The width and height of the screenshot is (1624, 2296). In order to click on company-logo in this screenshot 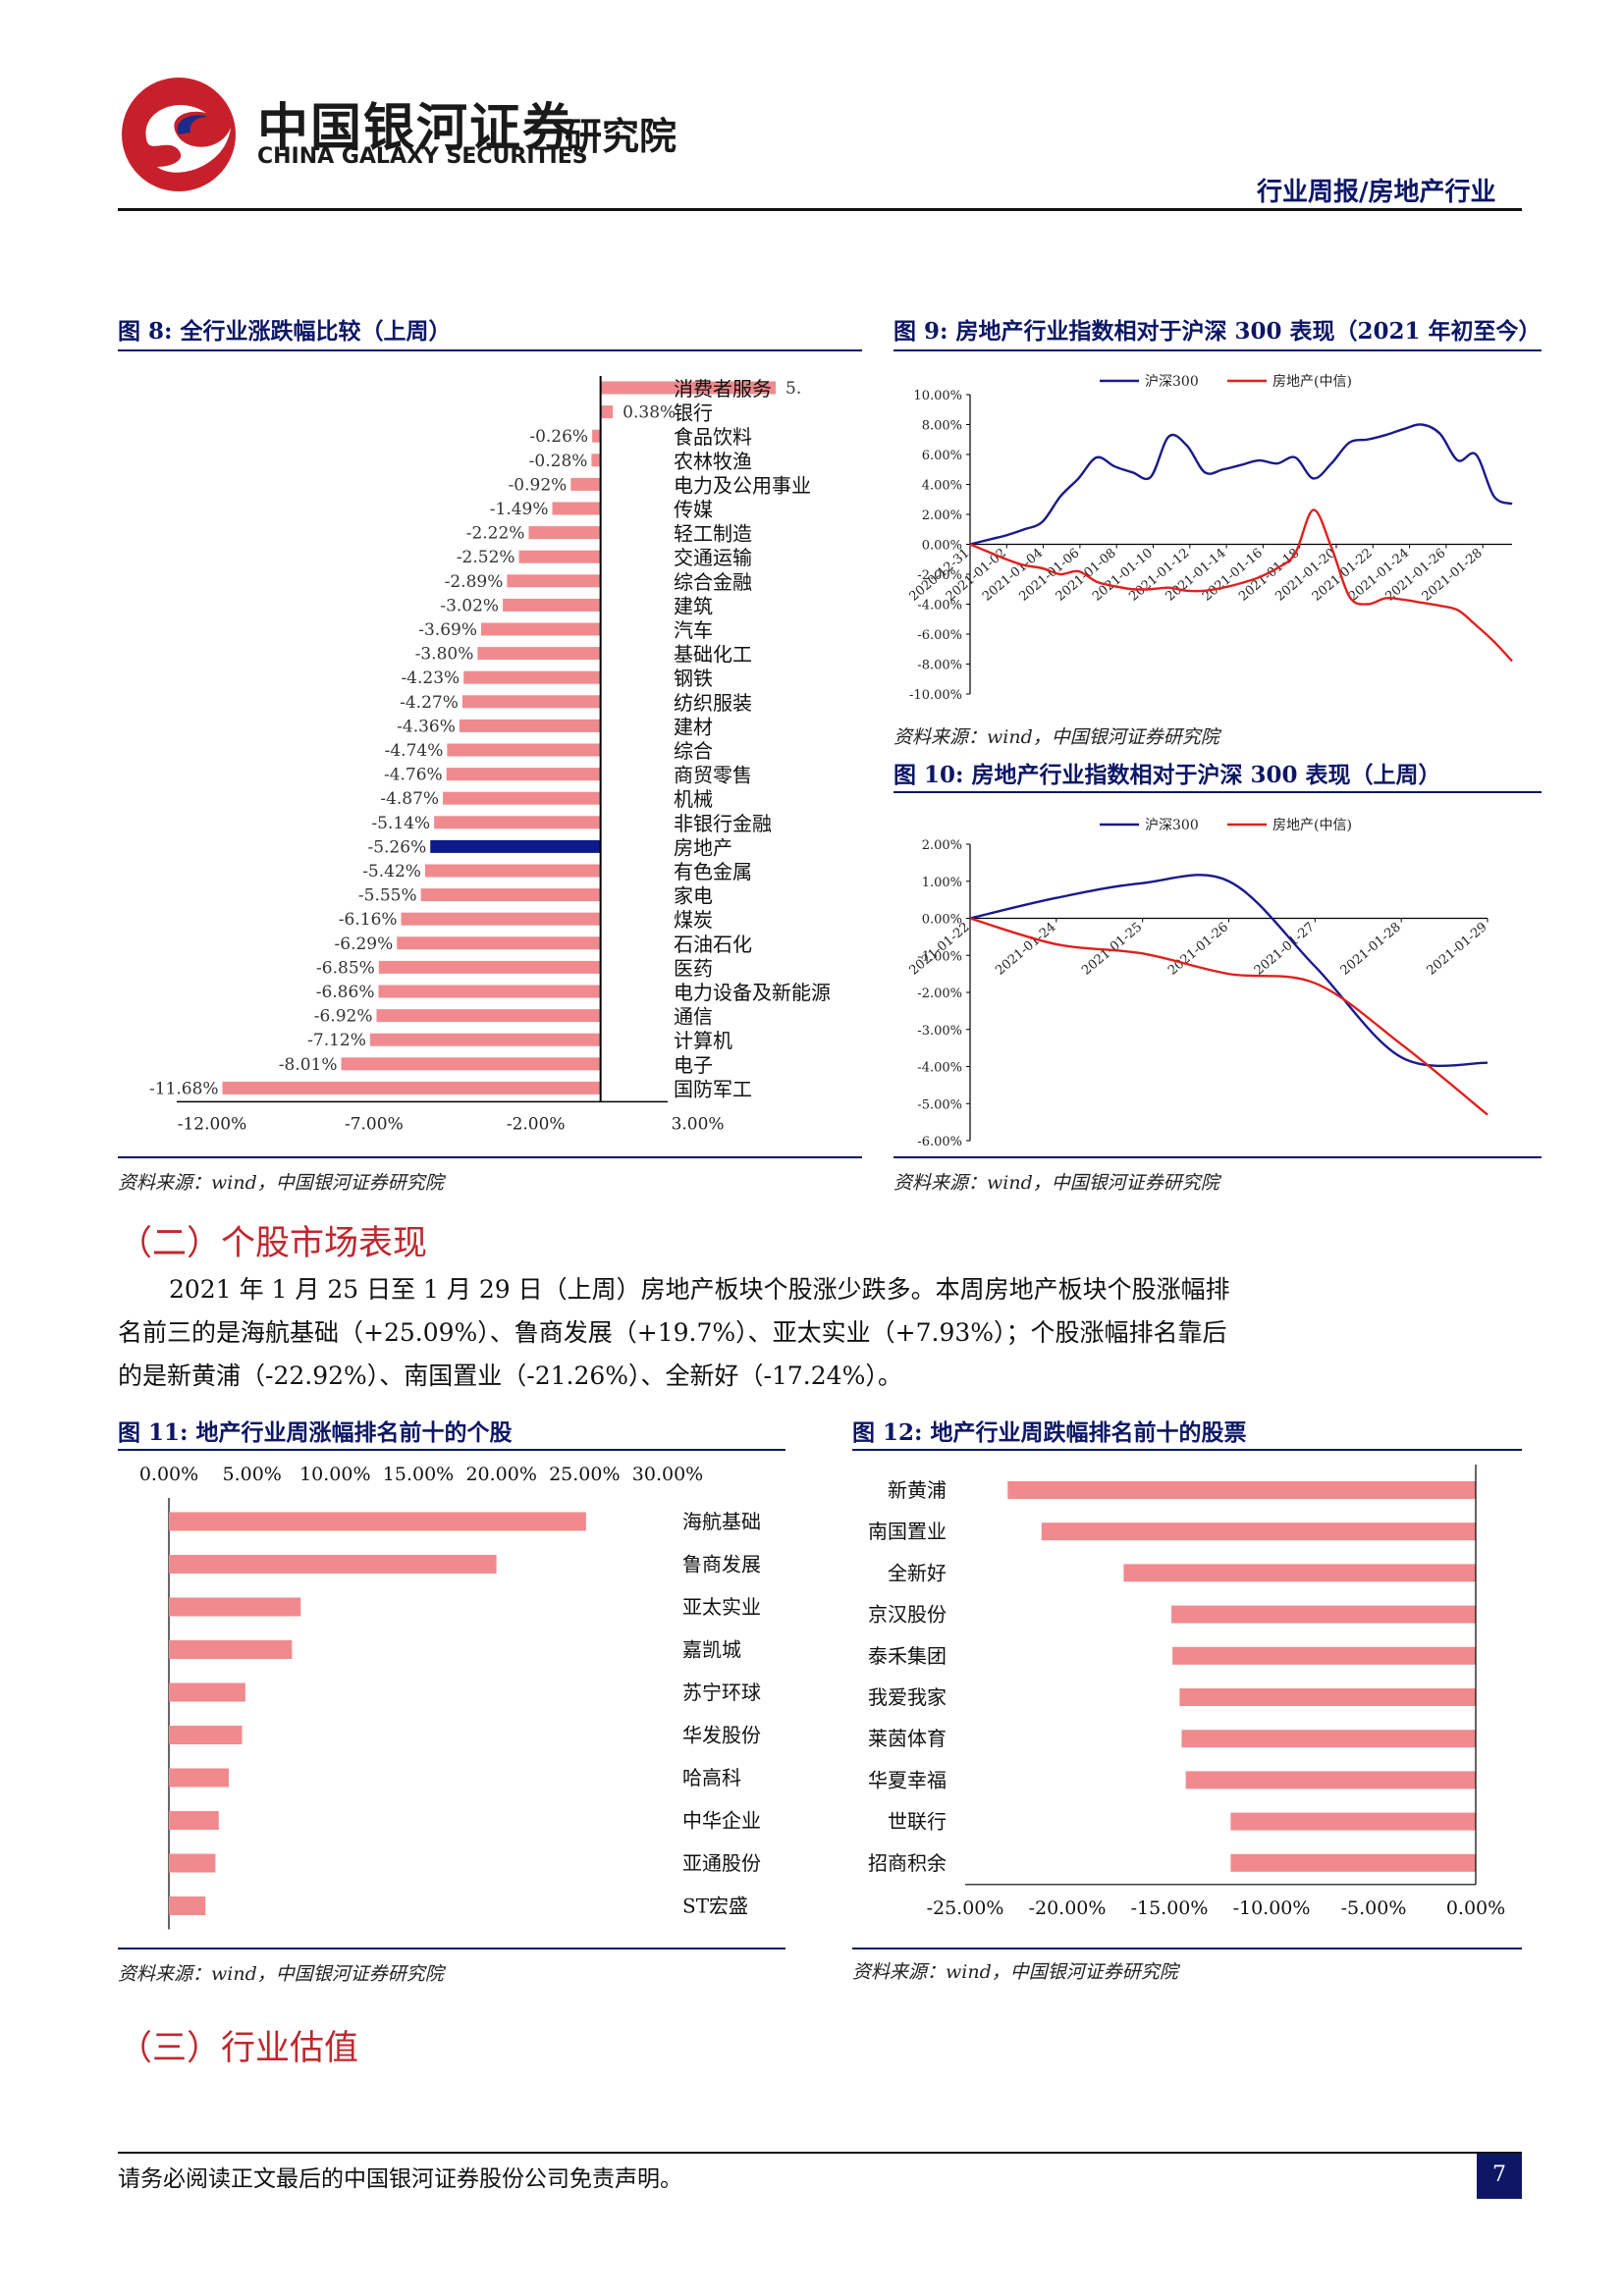, I will do `click(179, 135)`.